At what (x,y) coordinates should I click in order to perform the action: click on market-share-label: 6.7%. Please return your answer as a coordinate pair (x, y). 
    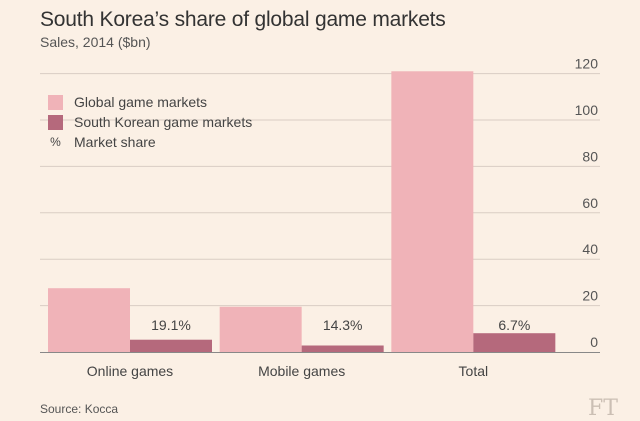
    Looking at the image, I should click on (514, 325).